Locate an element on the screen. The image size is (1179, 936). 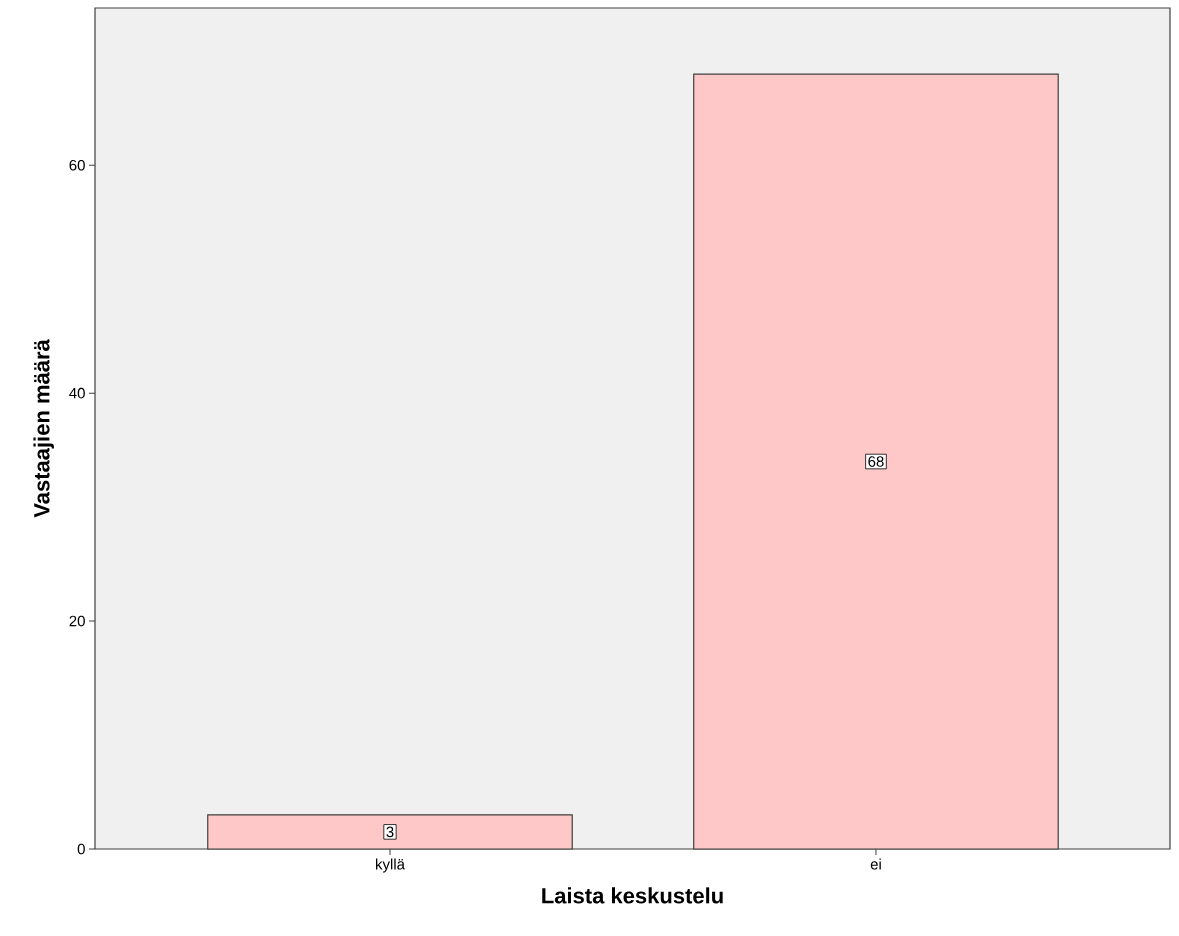
data-label: 3 is located at coordinates (390, 832).